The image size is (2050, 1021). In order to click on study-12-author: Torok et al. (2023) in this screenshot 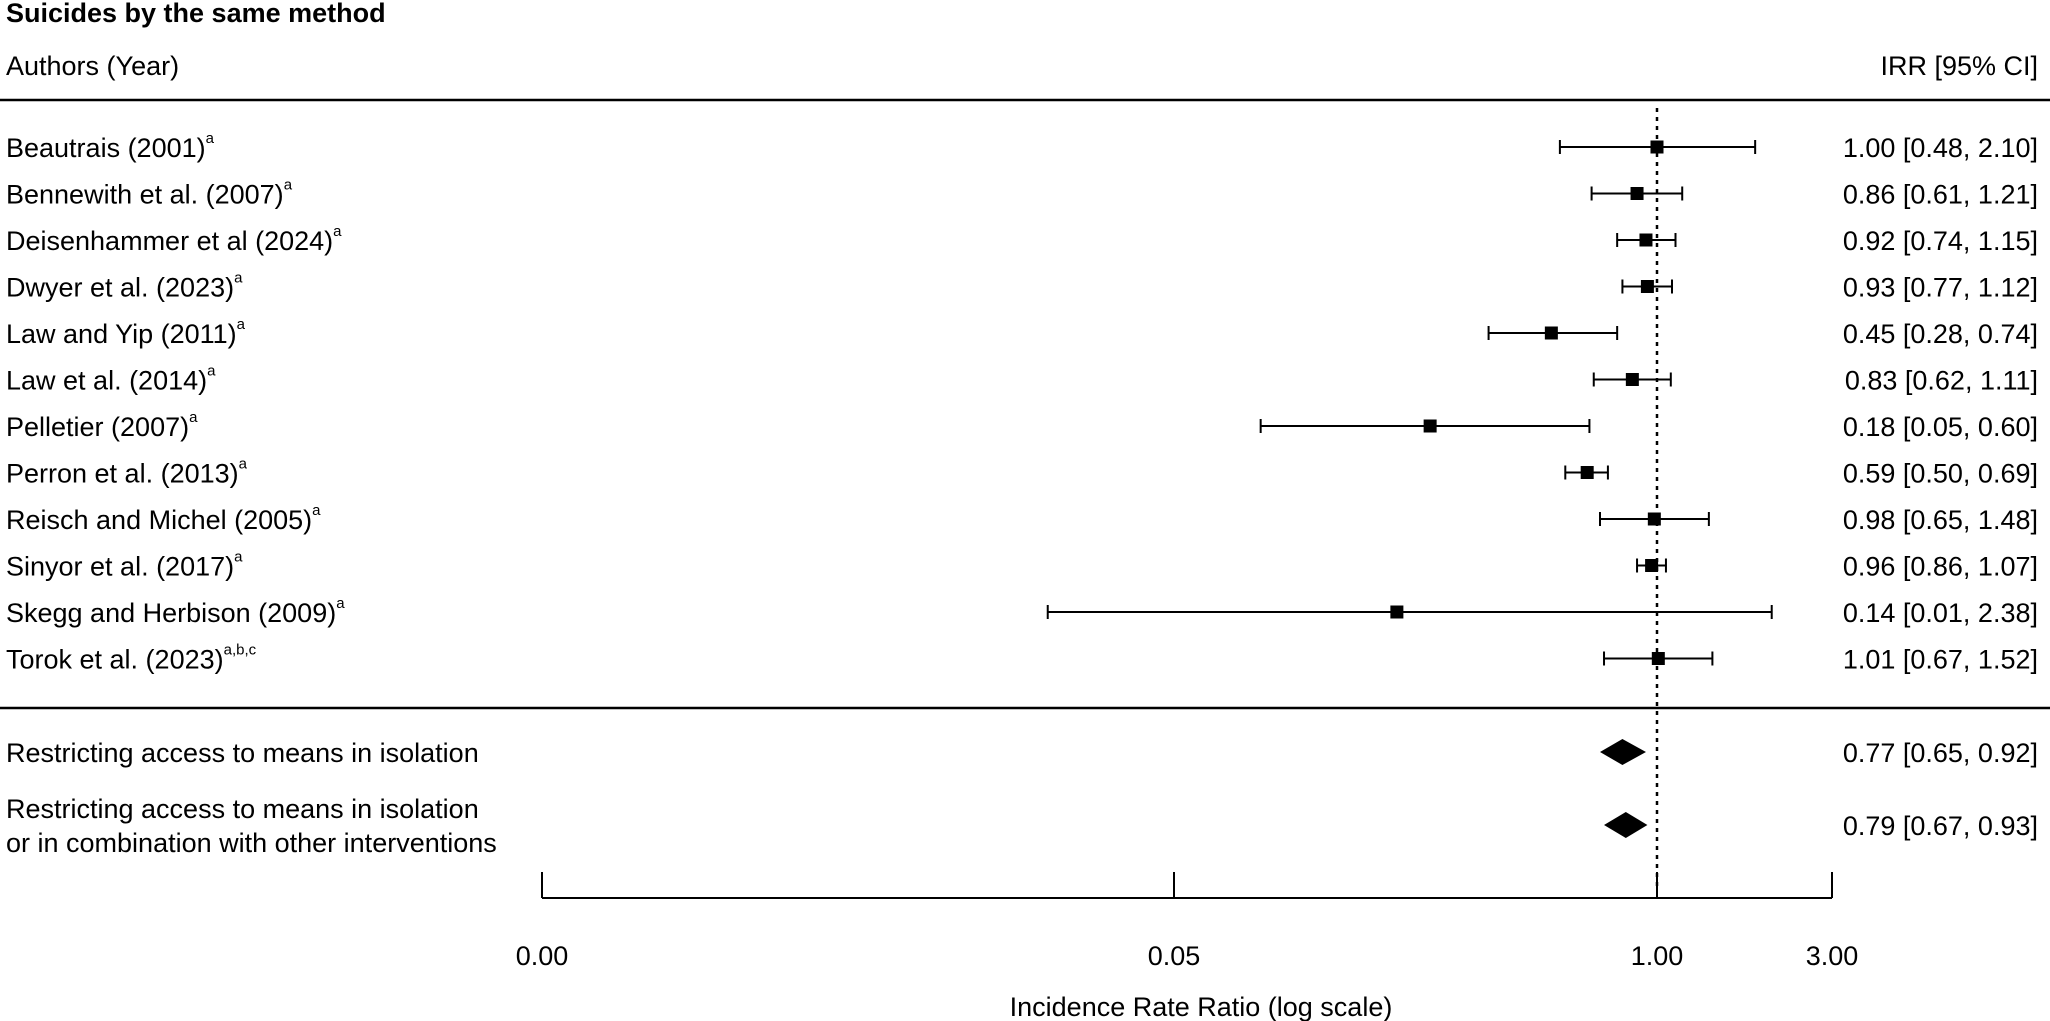, I will do `click(115, 660)`.